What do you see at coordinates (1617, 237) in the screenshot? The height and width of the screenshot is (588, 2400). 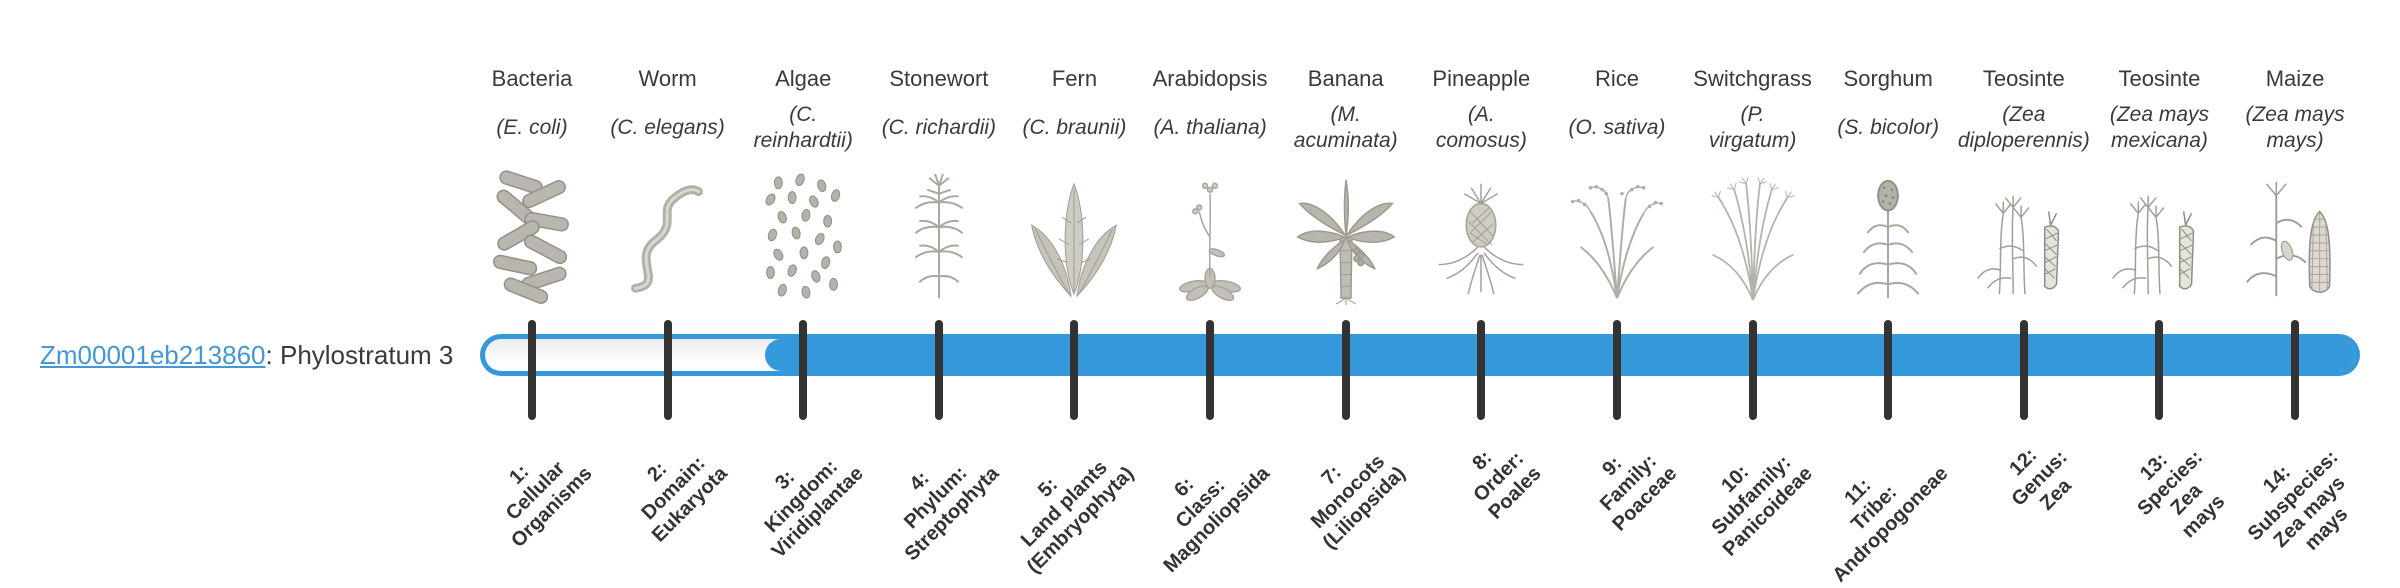 I see `rice-icon` at bounding box center [1617, 237].